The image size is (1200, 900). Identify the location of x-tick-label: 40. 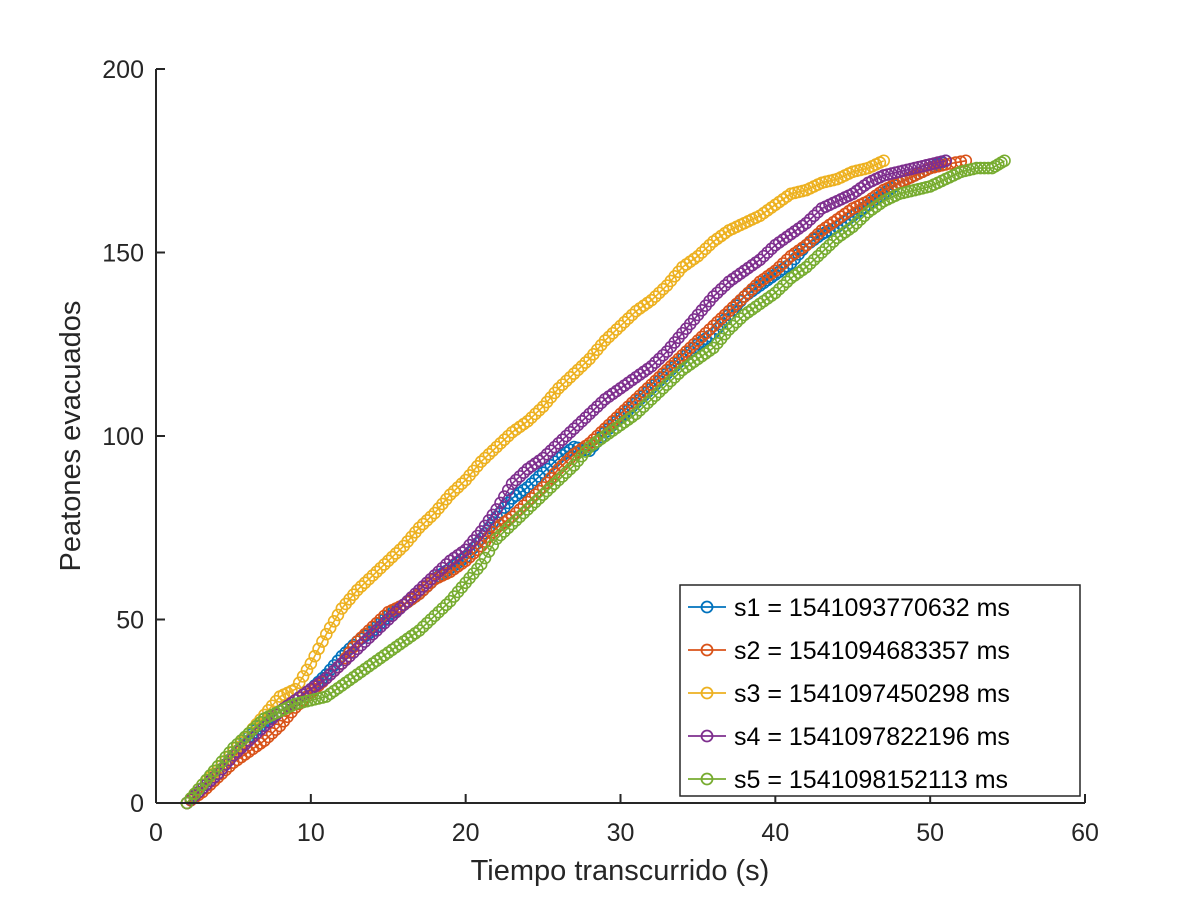
(775, 833).